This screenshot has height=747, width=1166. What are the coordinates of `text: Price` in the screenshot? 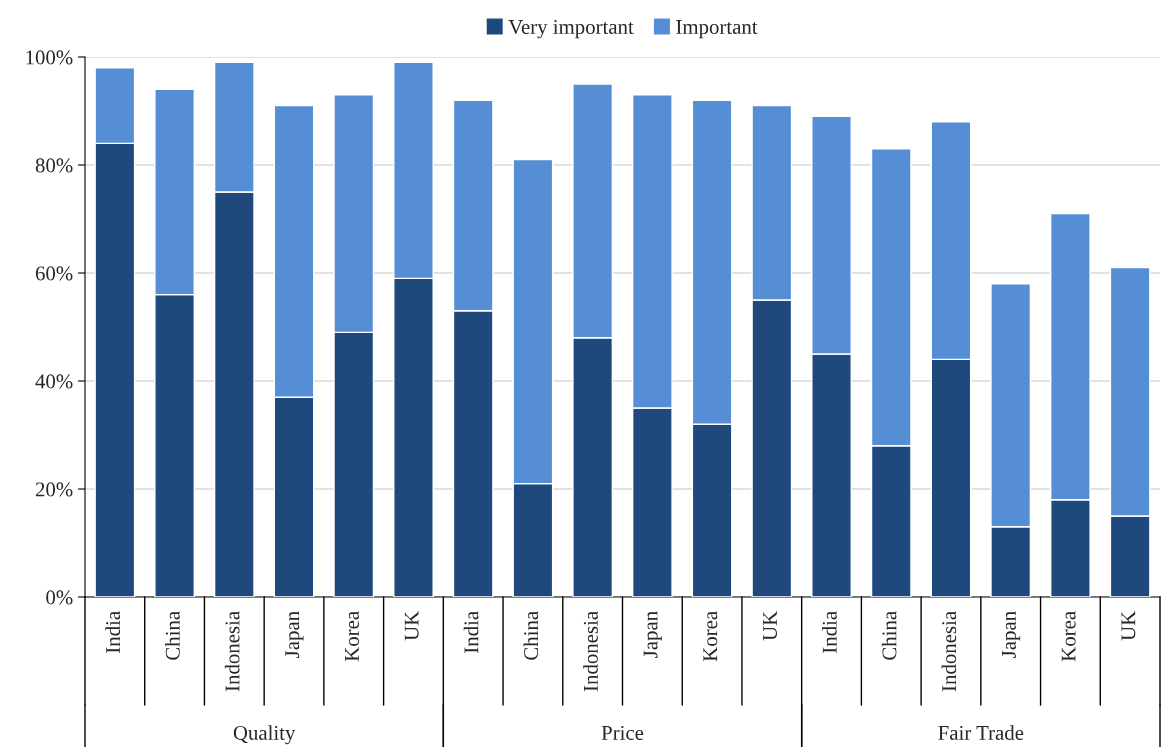 It's located at (622, 732).